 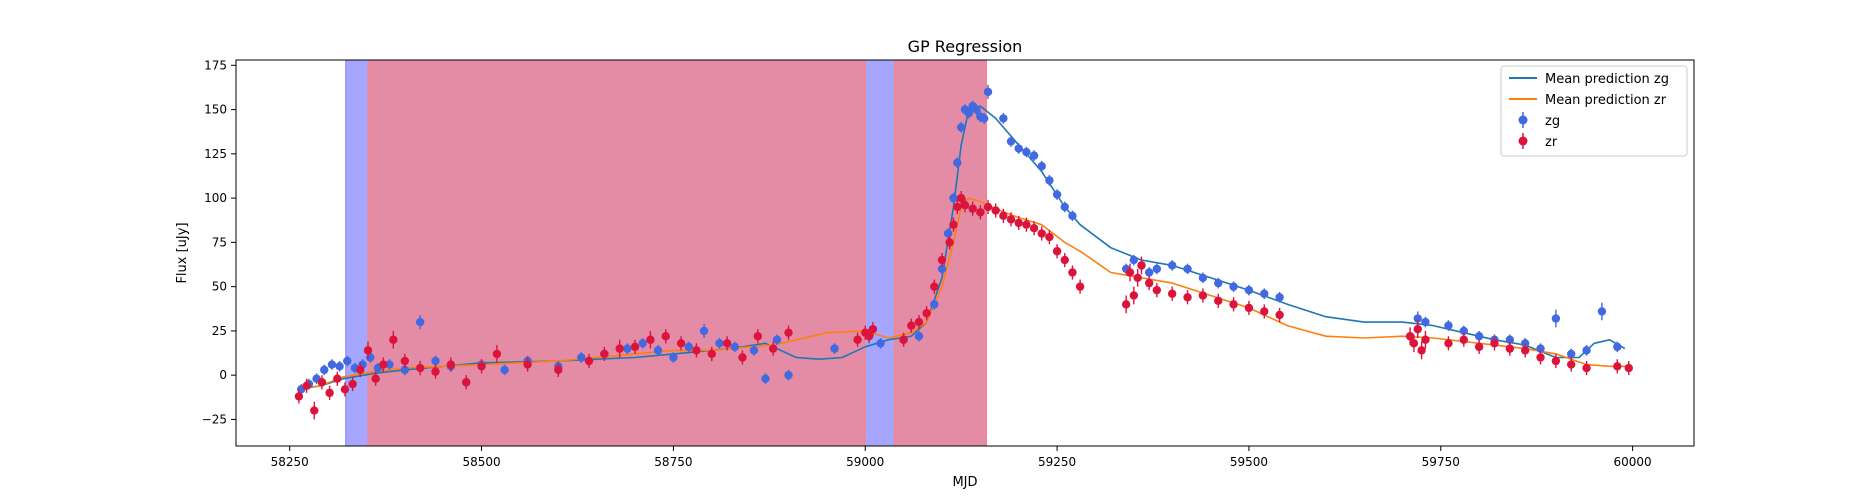 I want to click on y-tick-label: 50, so click(x=219, y=287).